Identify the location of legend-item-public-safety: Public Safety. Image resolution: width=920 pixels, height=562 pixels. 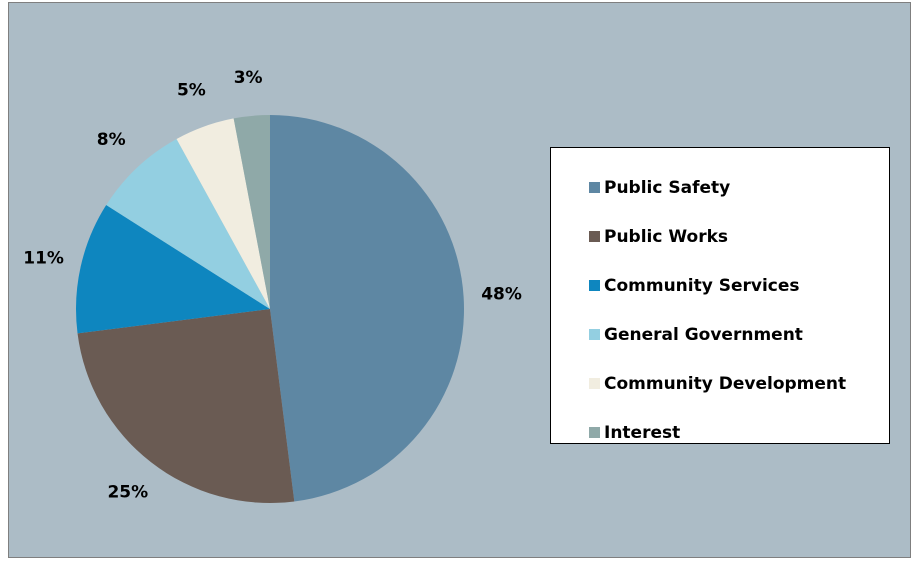
(739, 187).